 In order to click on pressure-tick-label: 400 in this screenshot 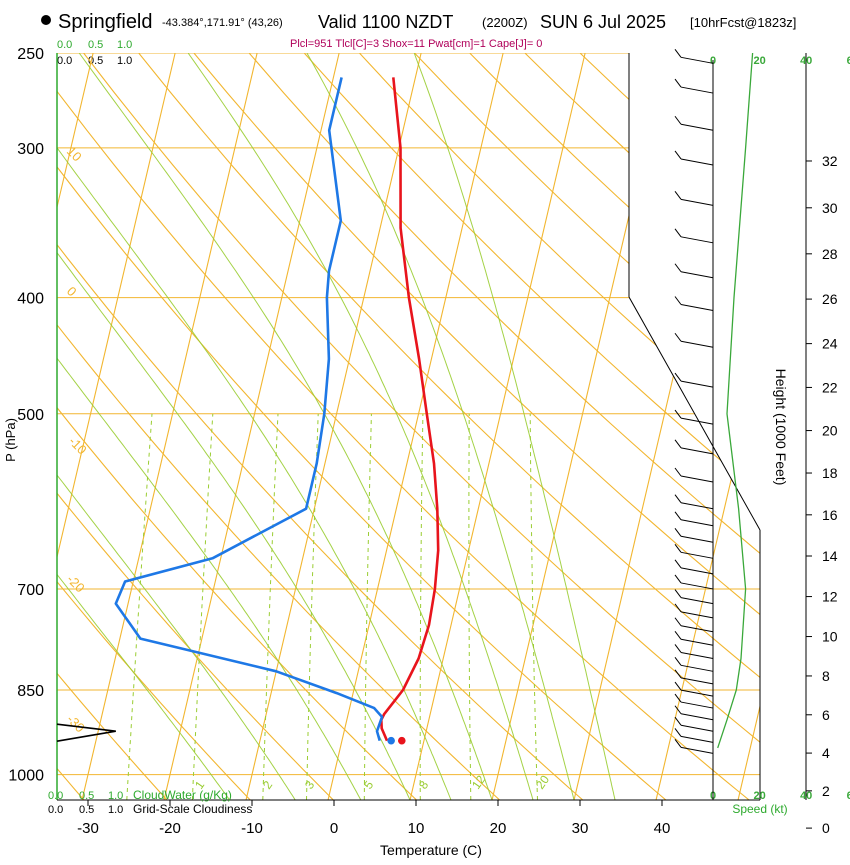, I will do `click(30, 299)`.